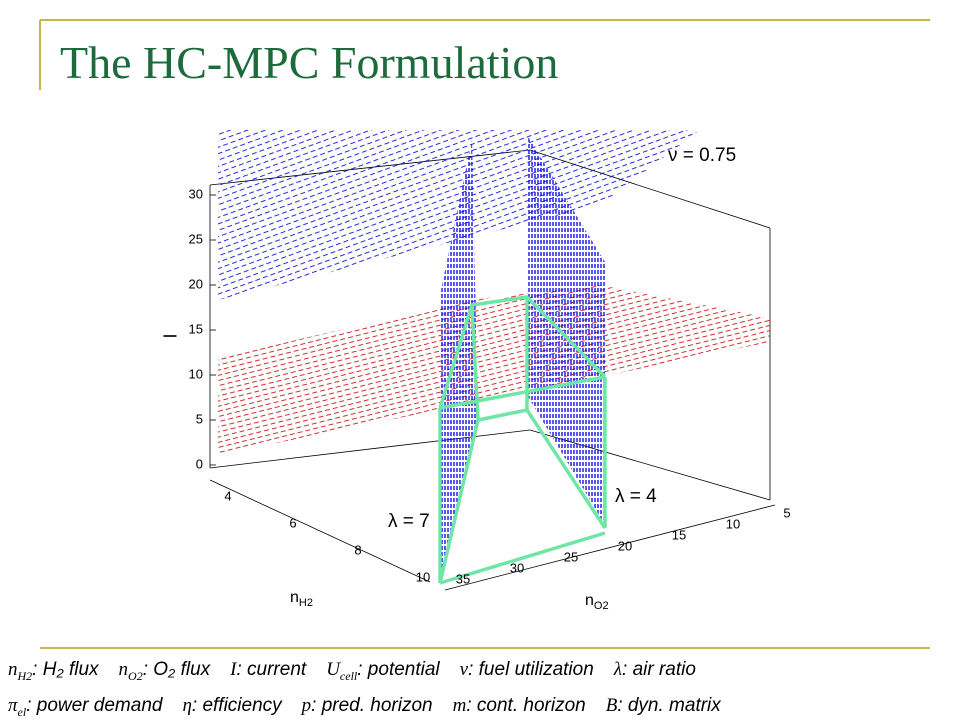 Image resolution: width=960 pixels, height=720 pixels. I want to click on x-tick-label: 8, so click(357, 549).